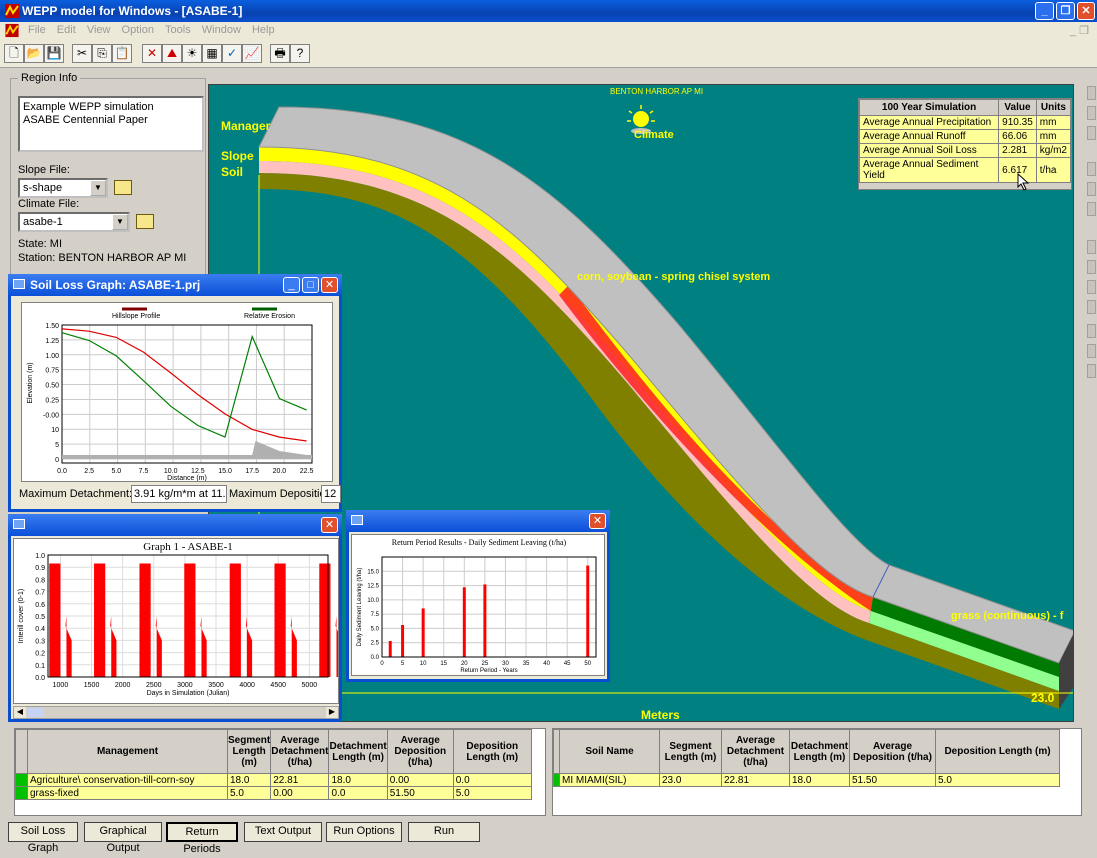 This screenshot has height=858, width=1097. Describe the element at coordinates (176, 712) in the screenshot. I see `horizontal-scrollbar: ◀ ▶` at that location.